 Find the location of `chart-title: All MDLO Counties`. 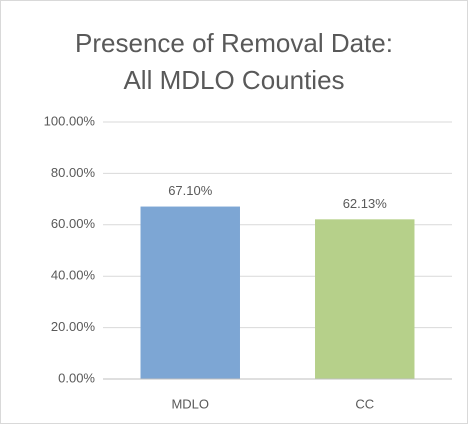

chart-title: All MDLO Counties is located at coordinates (233, 80).